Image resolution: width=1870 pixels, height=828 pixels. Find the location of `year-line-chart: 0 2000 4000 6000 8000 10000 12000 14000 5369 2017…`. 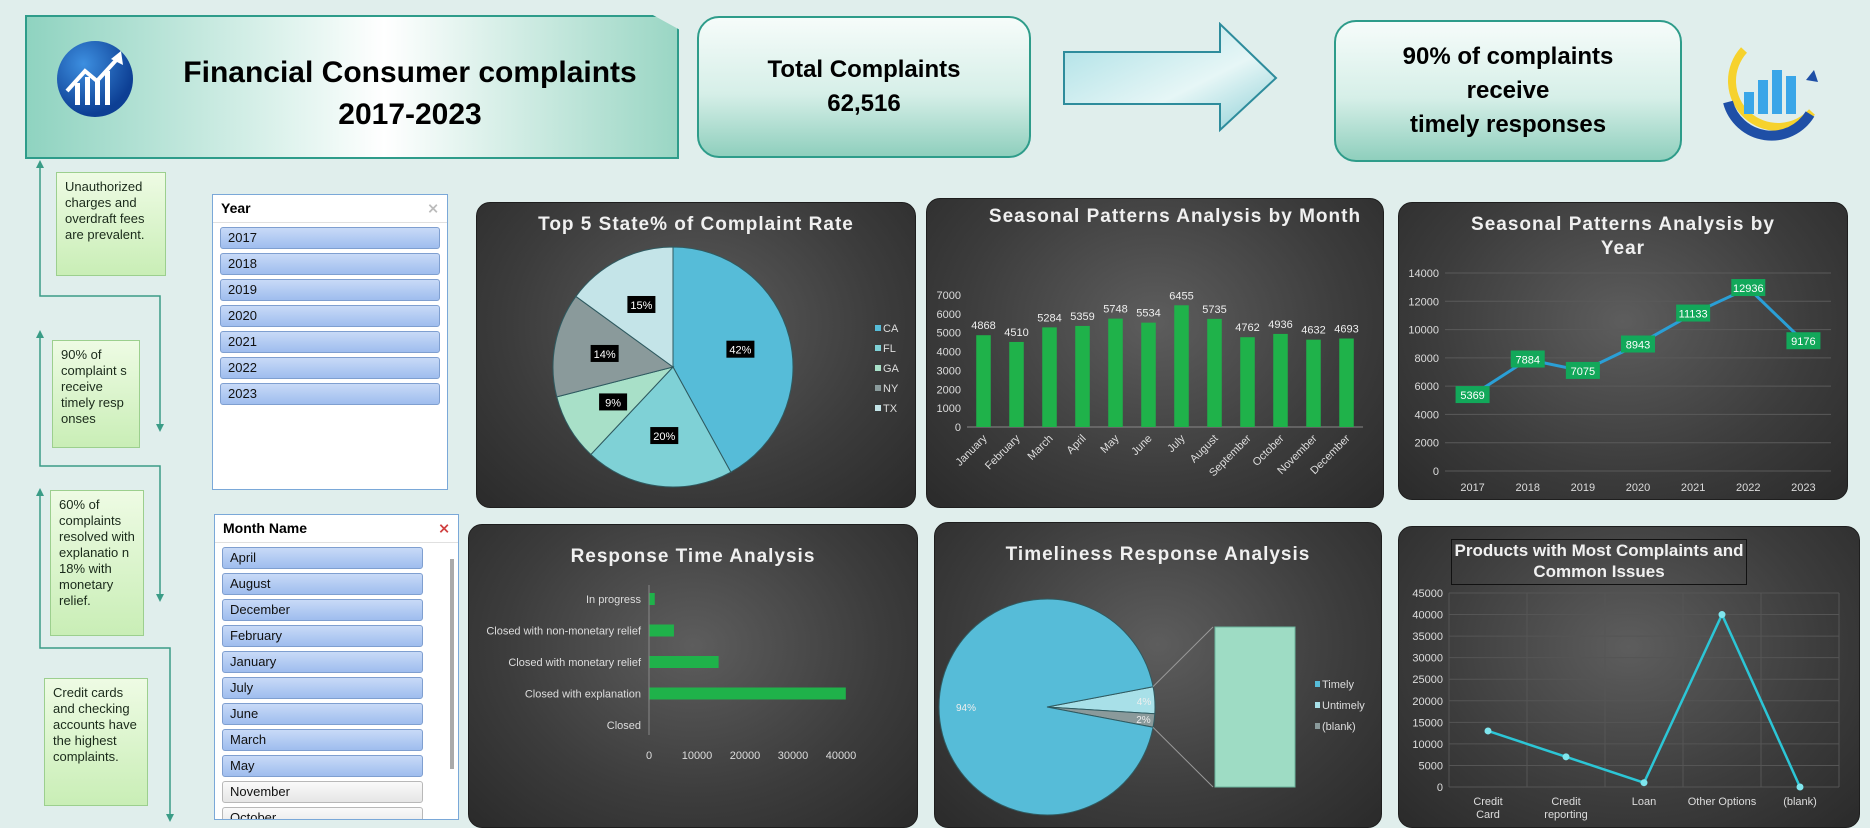

year-line-chart: 0 2000 4000 6000 8000 10000 12000 14000 5369 2017… is located at coordinates (1619, 381).